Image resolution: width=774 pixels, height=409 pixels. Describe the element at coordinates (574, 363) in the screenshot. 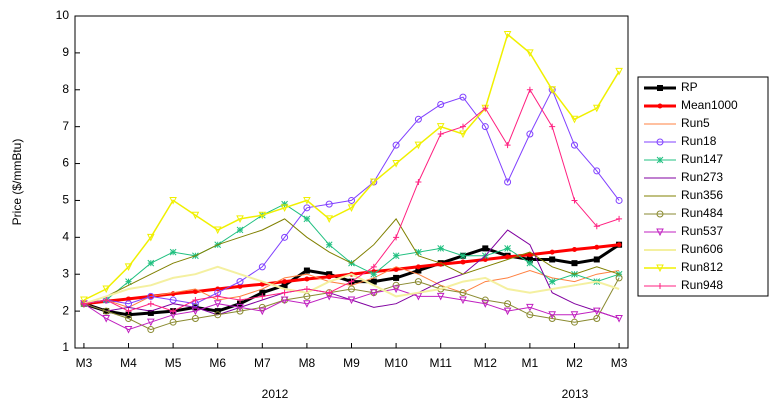

I see `x-tick-label: M2` at that location.